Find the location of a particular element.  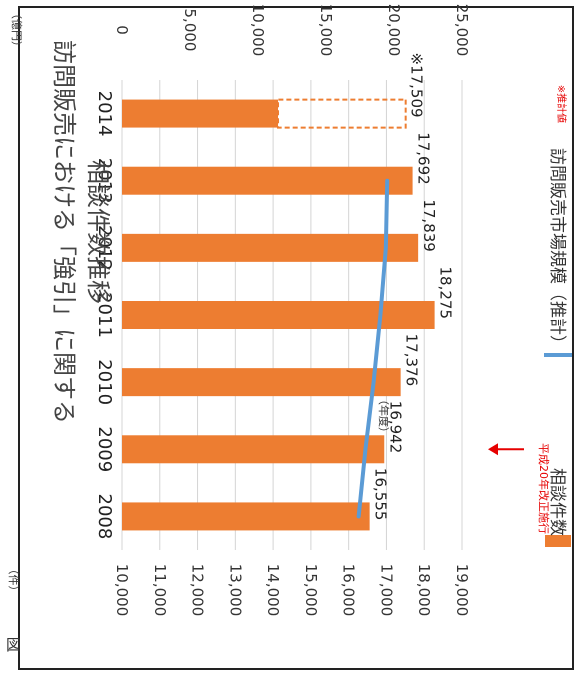

annotation-arrow-head is located at coordinates (493, 449).